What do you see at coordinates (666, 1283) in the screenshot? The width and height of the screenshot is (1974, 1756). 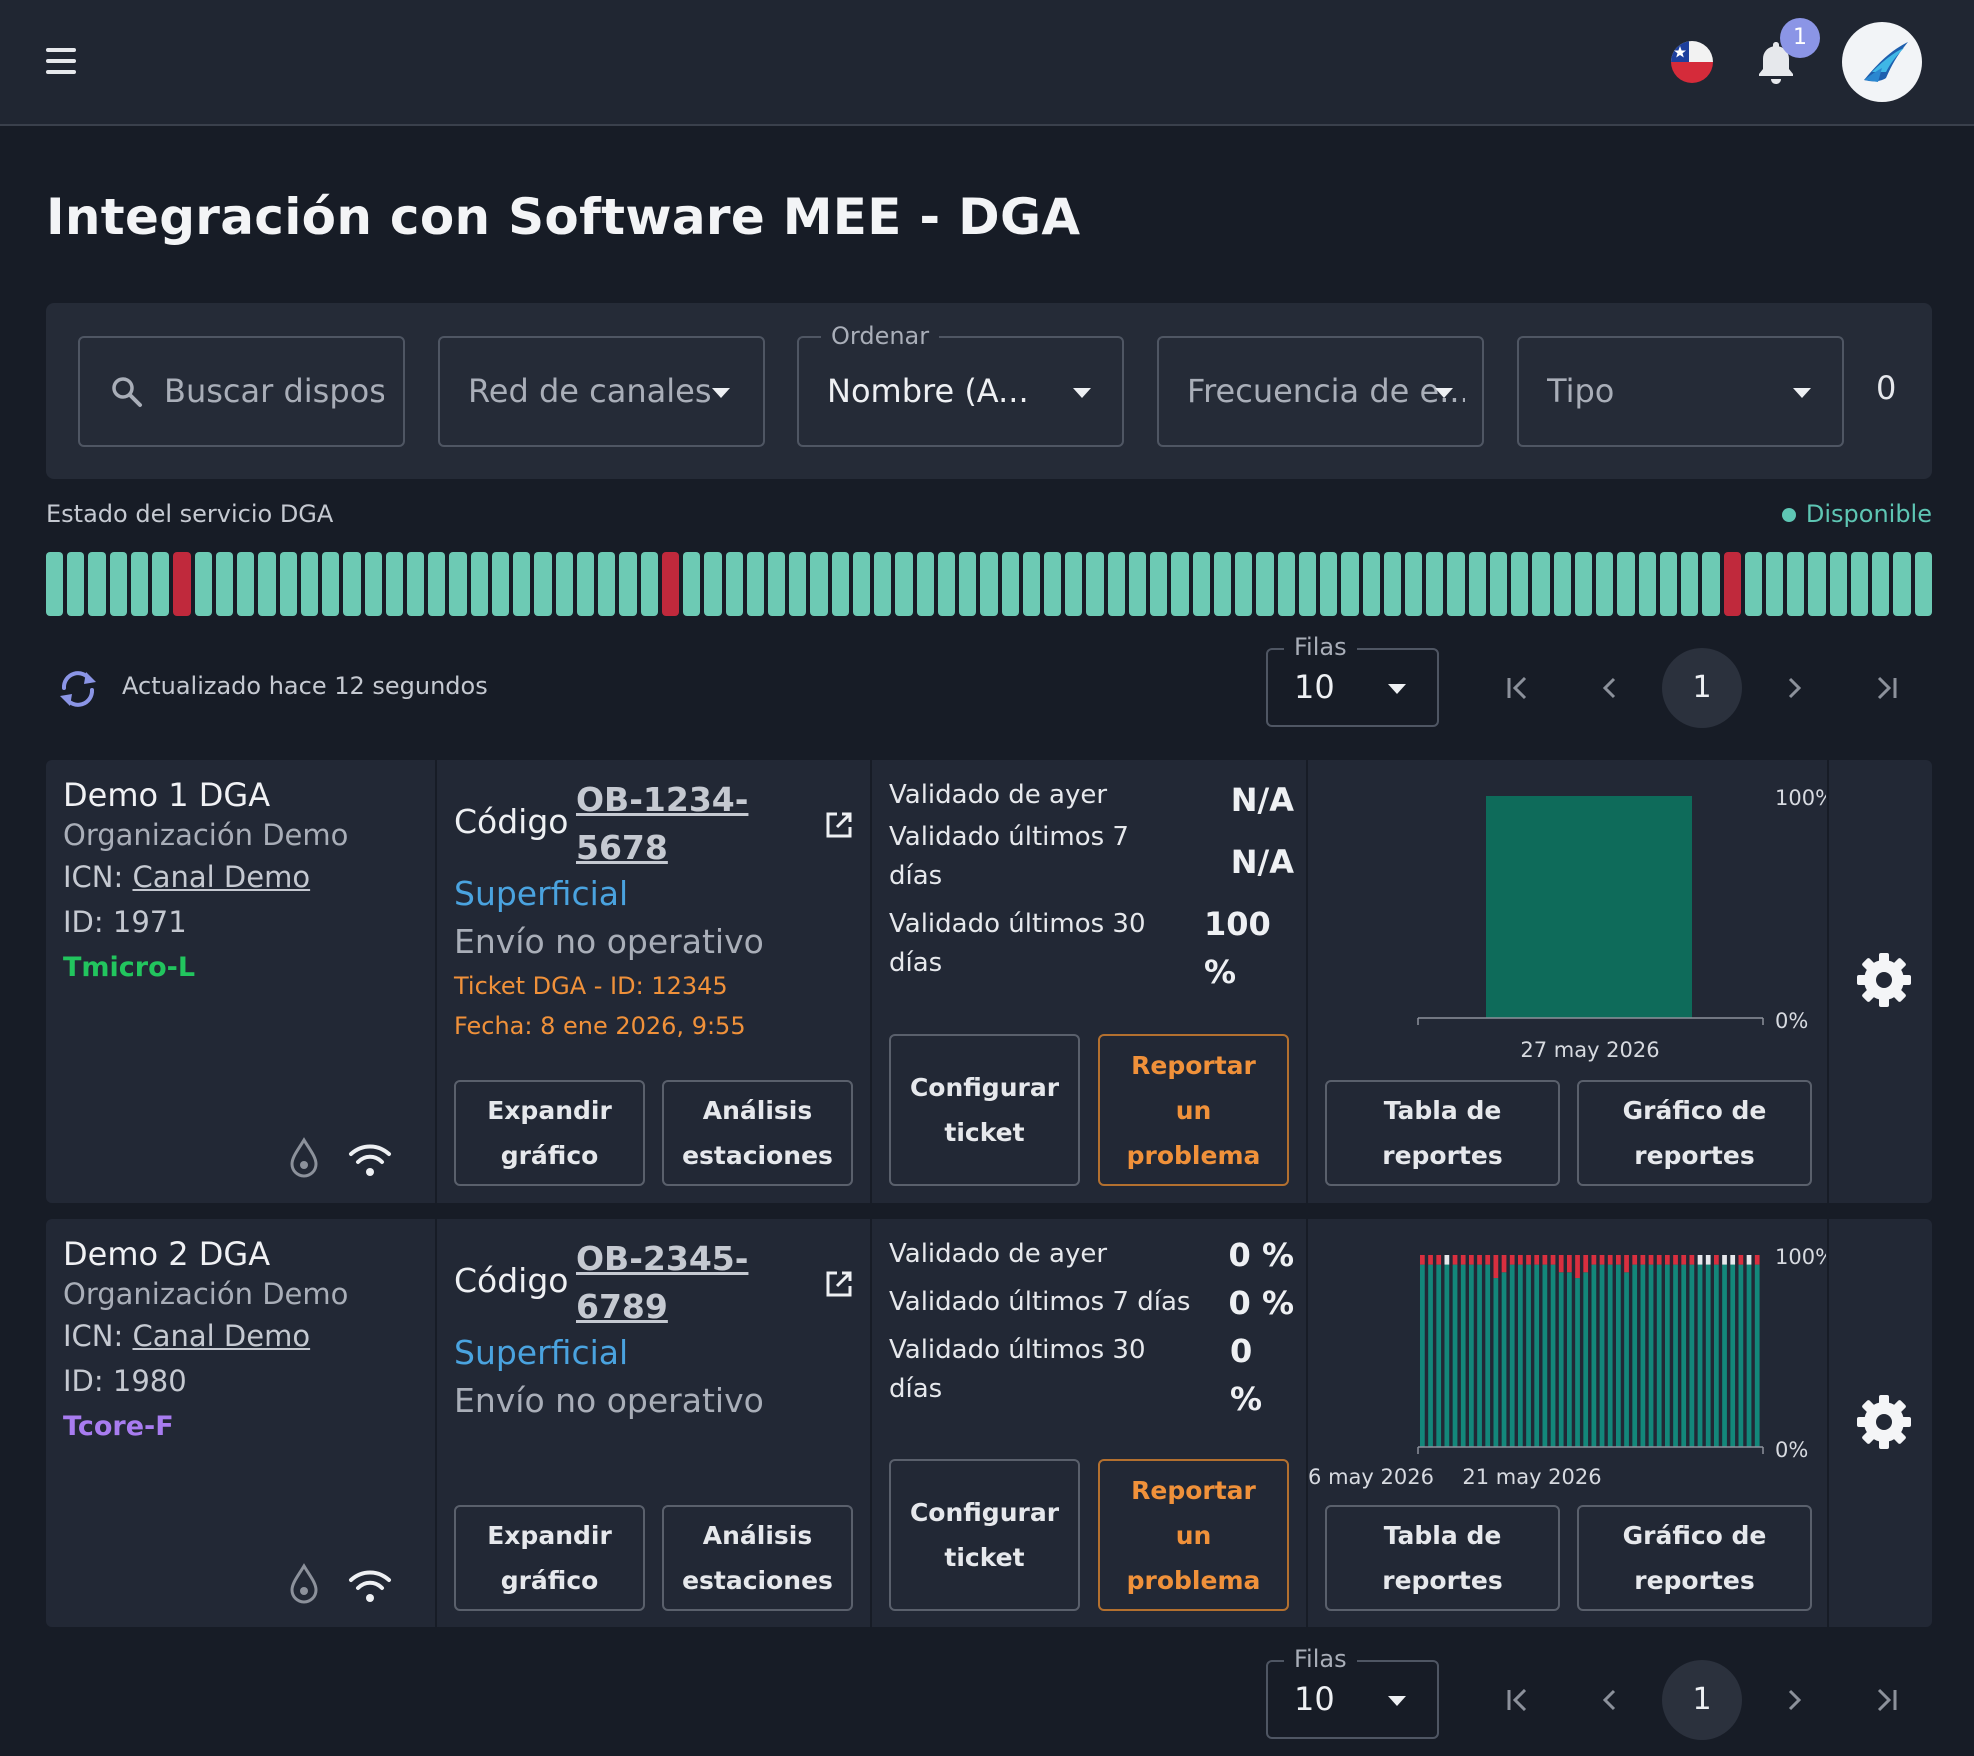 I see `codigo-link: OB-2345- 6789` at bounding box center [666, 1283].